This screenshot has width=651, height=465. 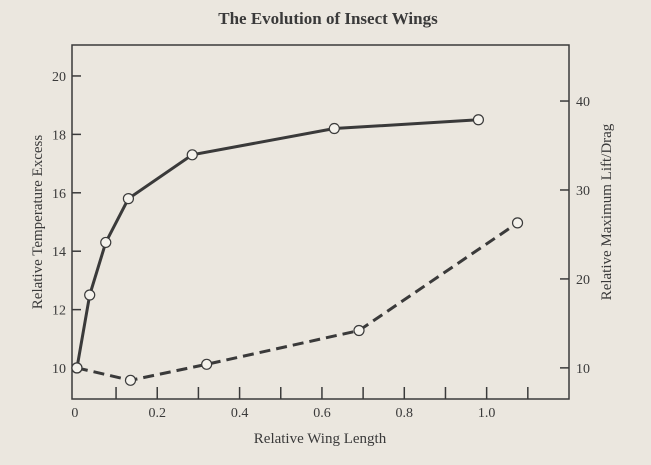 I want to click on y-right-tick-label: 30, so click(x=583, y=191).